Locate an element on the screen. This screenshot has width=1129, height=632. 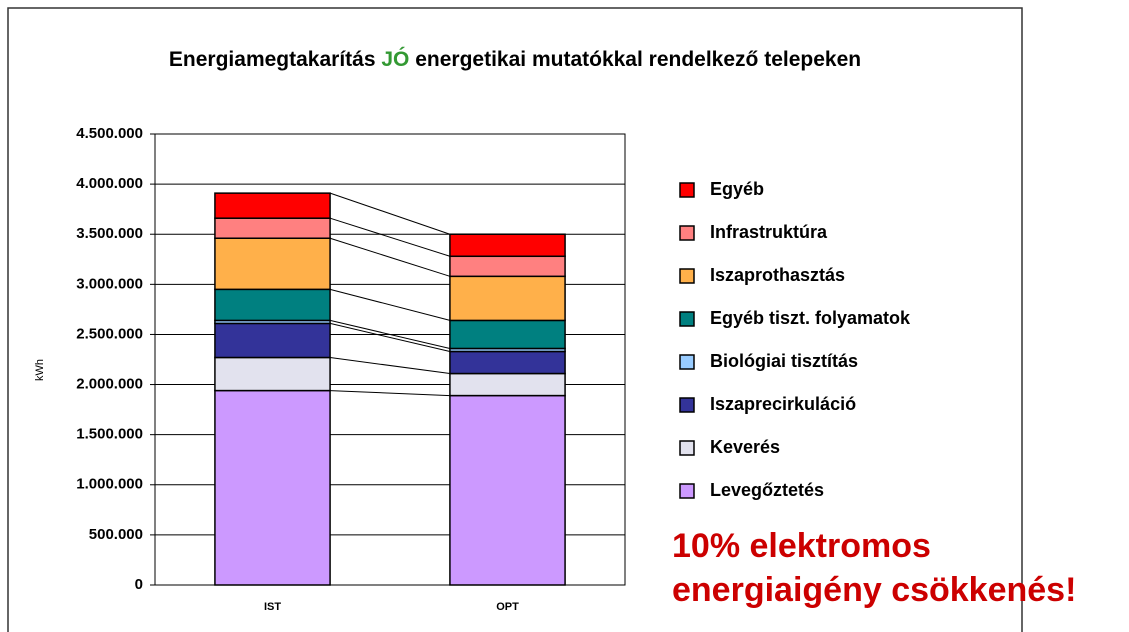
y-tick-label: 1.000.000 is located at coordinates (109, 484).